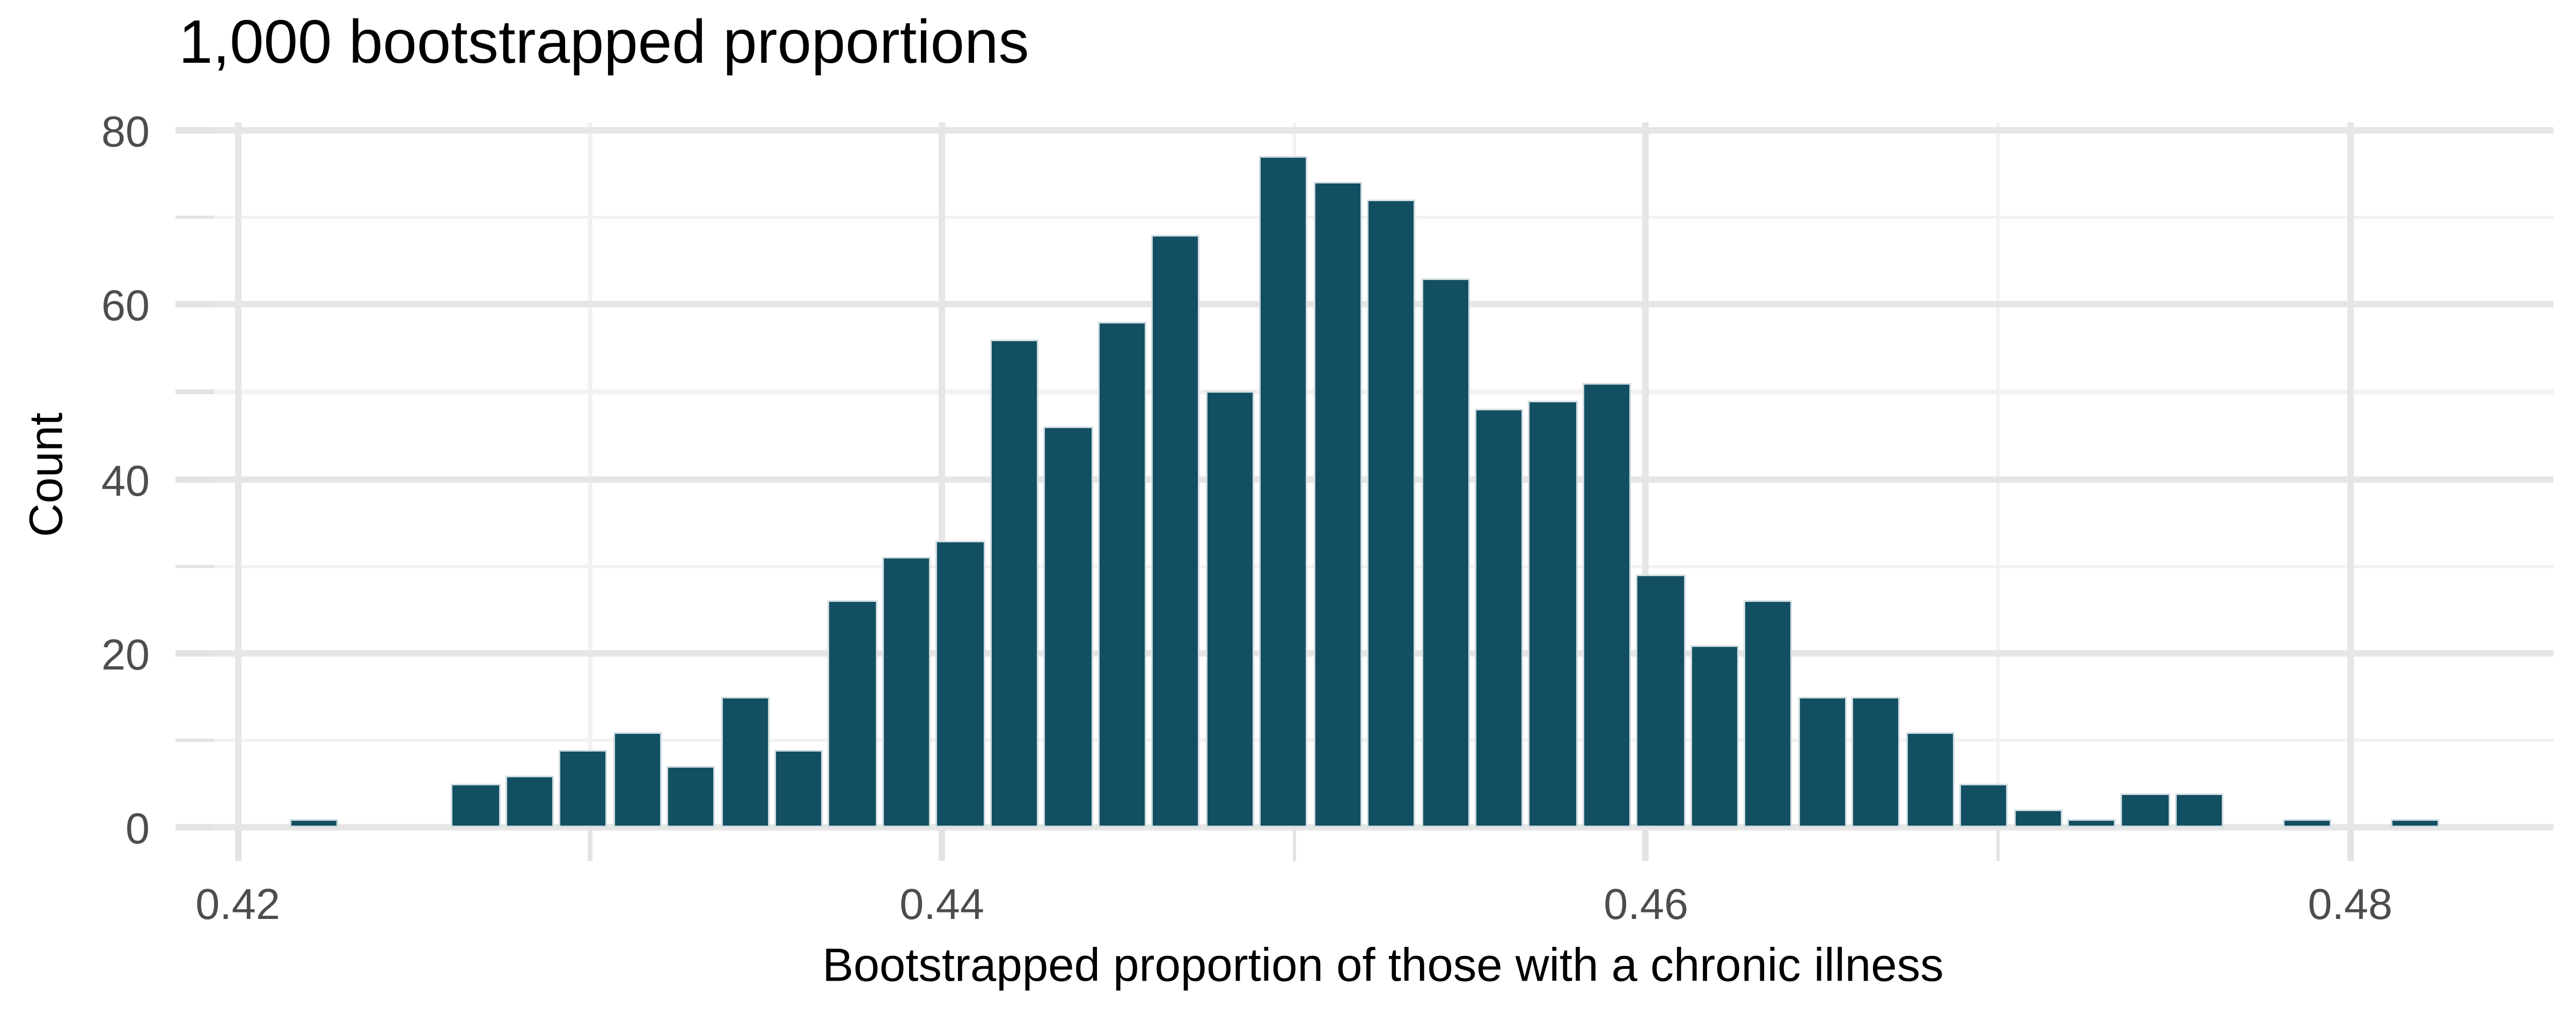  I want to click on y-axis-title: Count, so click(47, 475).